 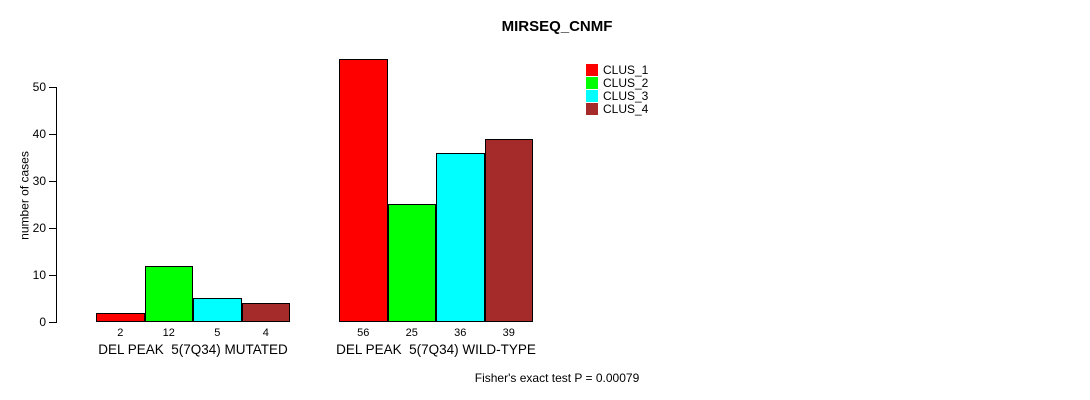 I want to click on bar-value-label: 4, so click(x=265, y=333).